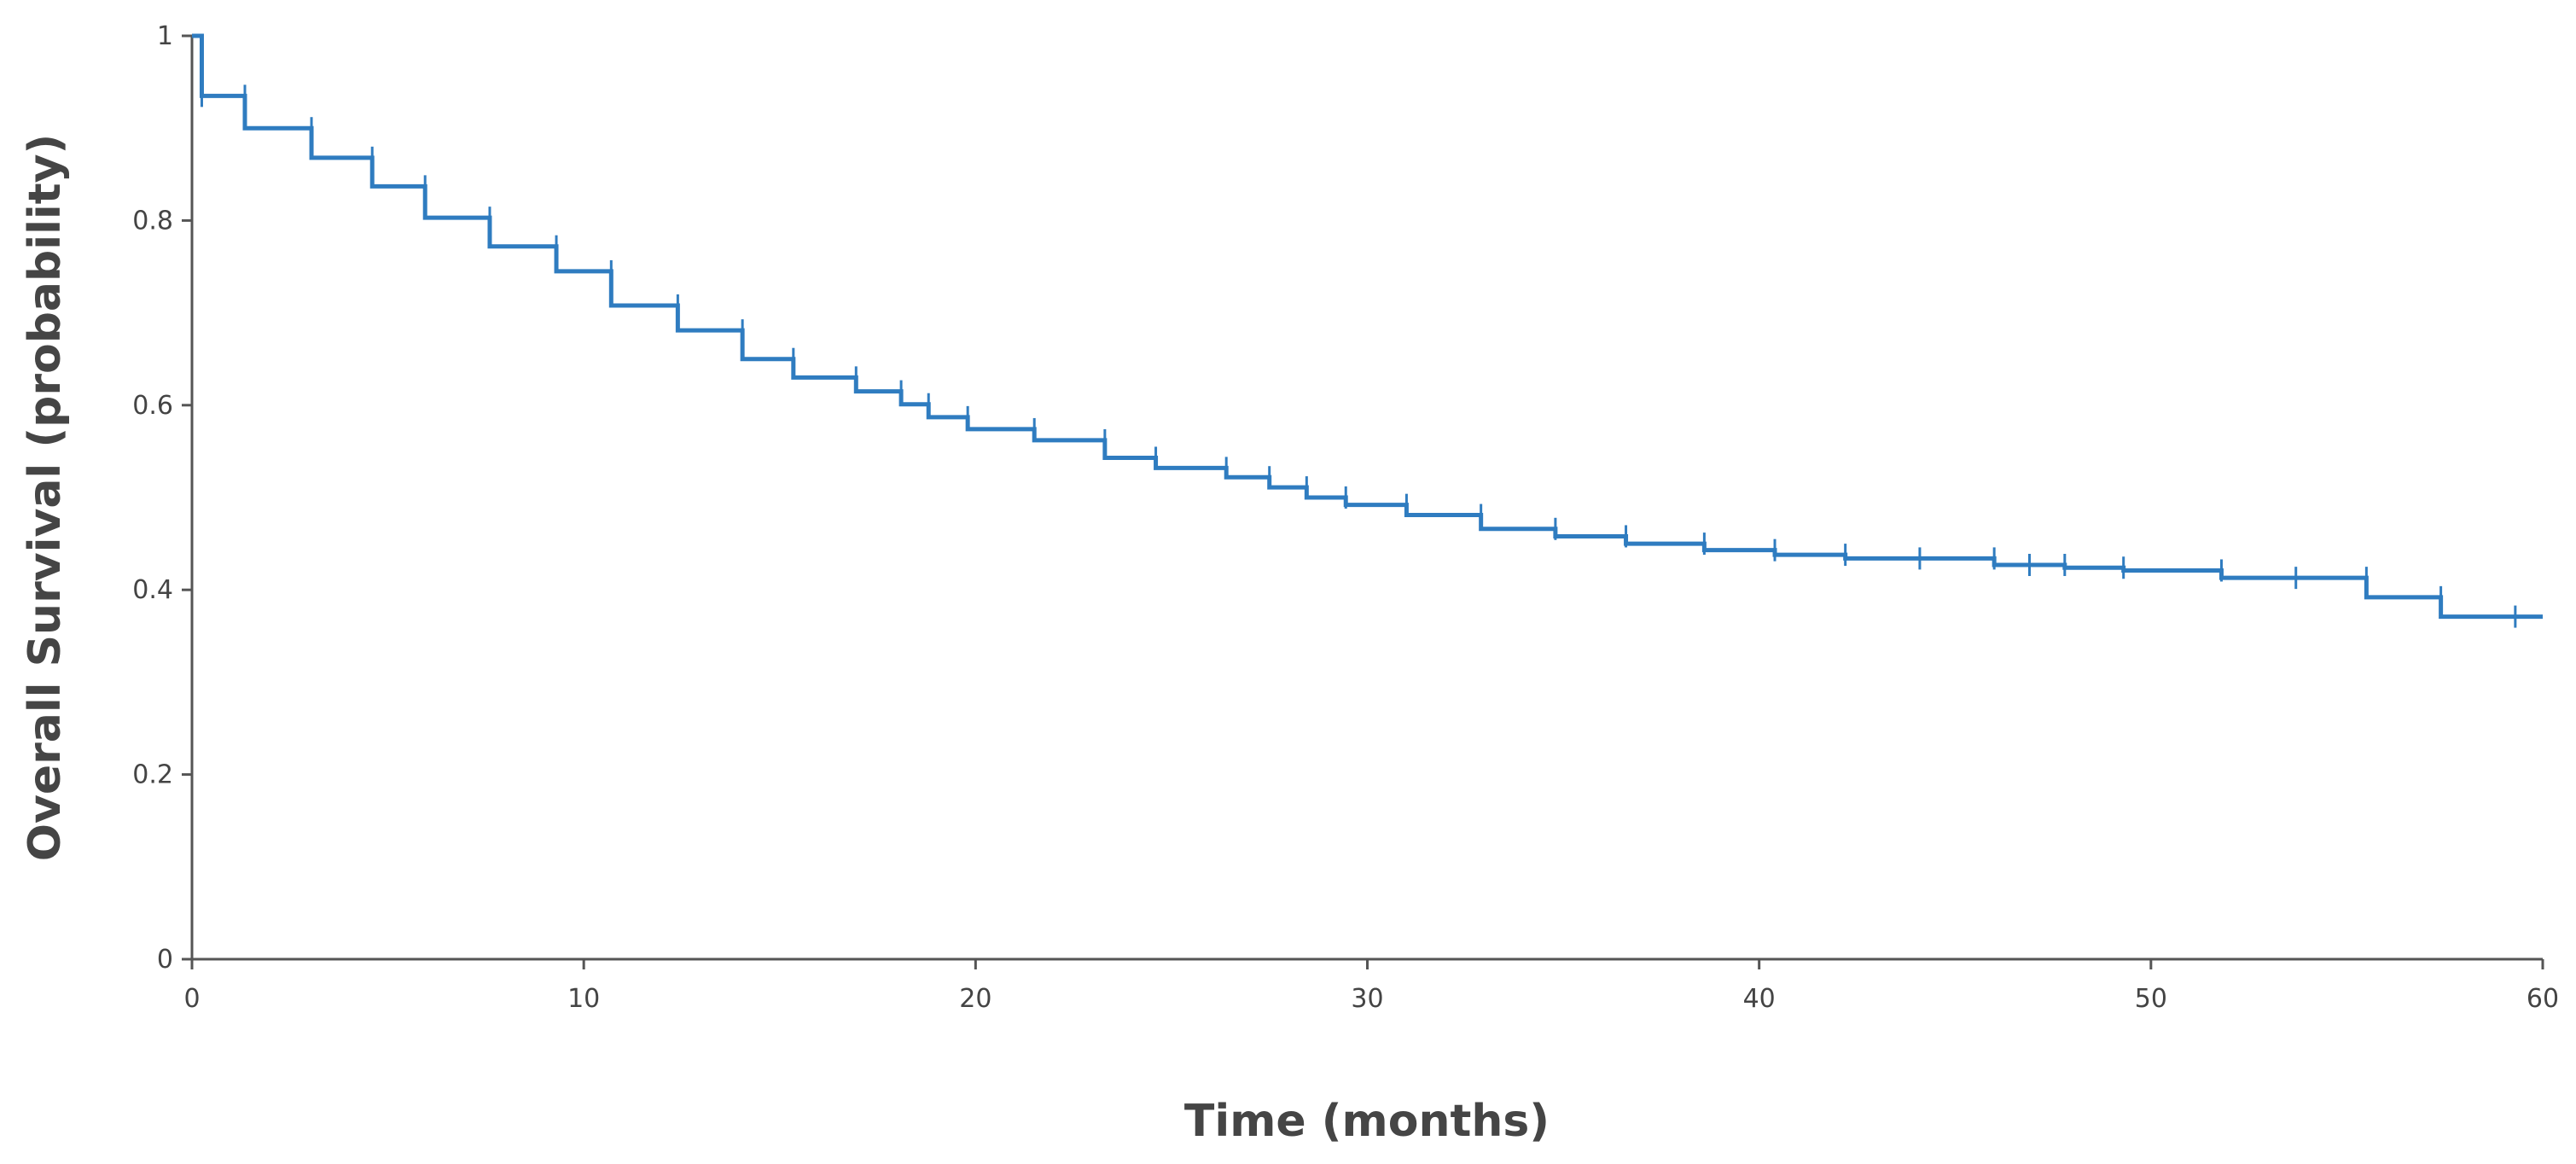 Image resolution: width=2576 pixels, height=1164 pixels. What do you see at coordinates (152, 221) in the screenshot?
I see `y-tick-label: 0.8` at bounding box center [152, 221].